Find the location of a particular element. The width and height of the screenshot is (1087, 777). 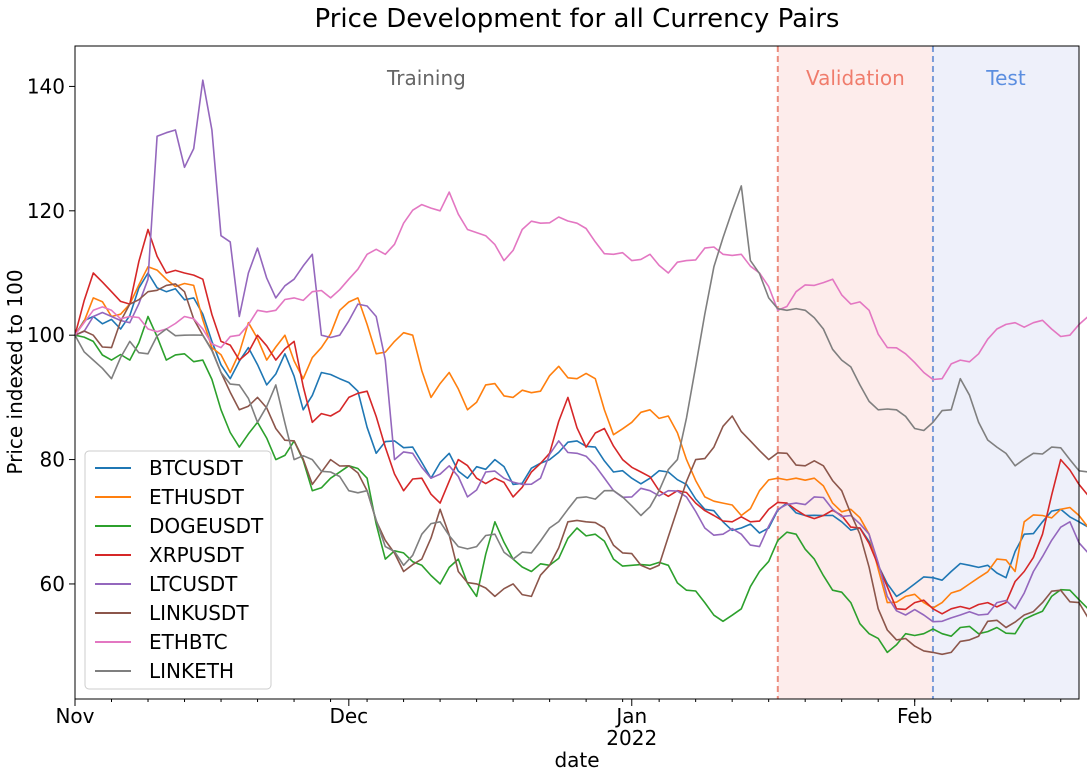

region-label-test: Test is located at coordinates (1005, 78).